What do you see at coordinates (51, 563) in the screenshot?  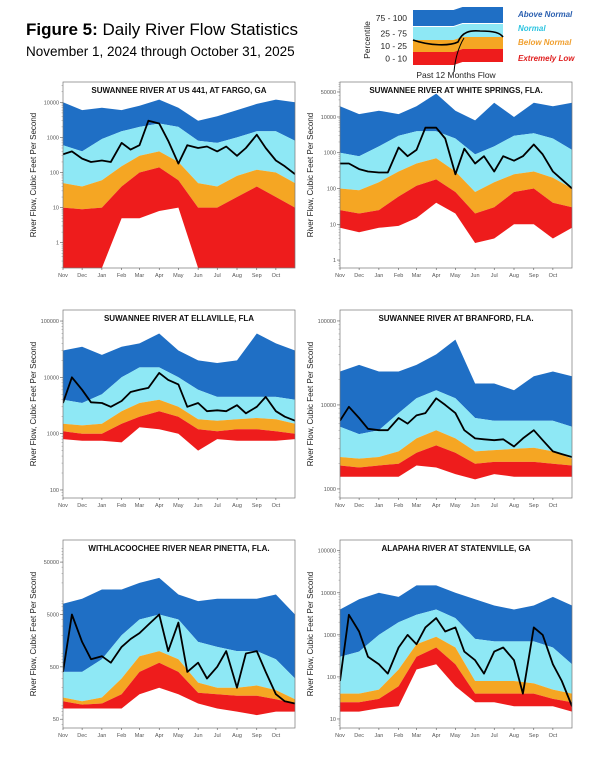 I see `y-tick-label: 50000` at bounding box center [51, 563].